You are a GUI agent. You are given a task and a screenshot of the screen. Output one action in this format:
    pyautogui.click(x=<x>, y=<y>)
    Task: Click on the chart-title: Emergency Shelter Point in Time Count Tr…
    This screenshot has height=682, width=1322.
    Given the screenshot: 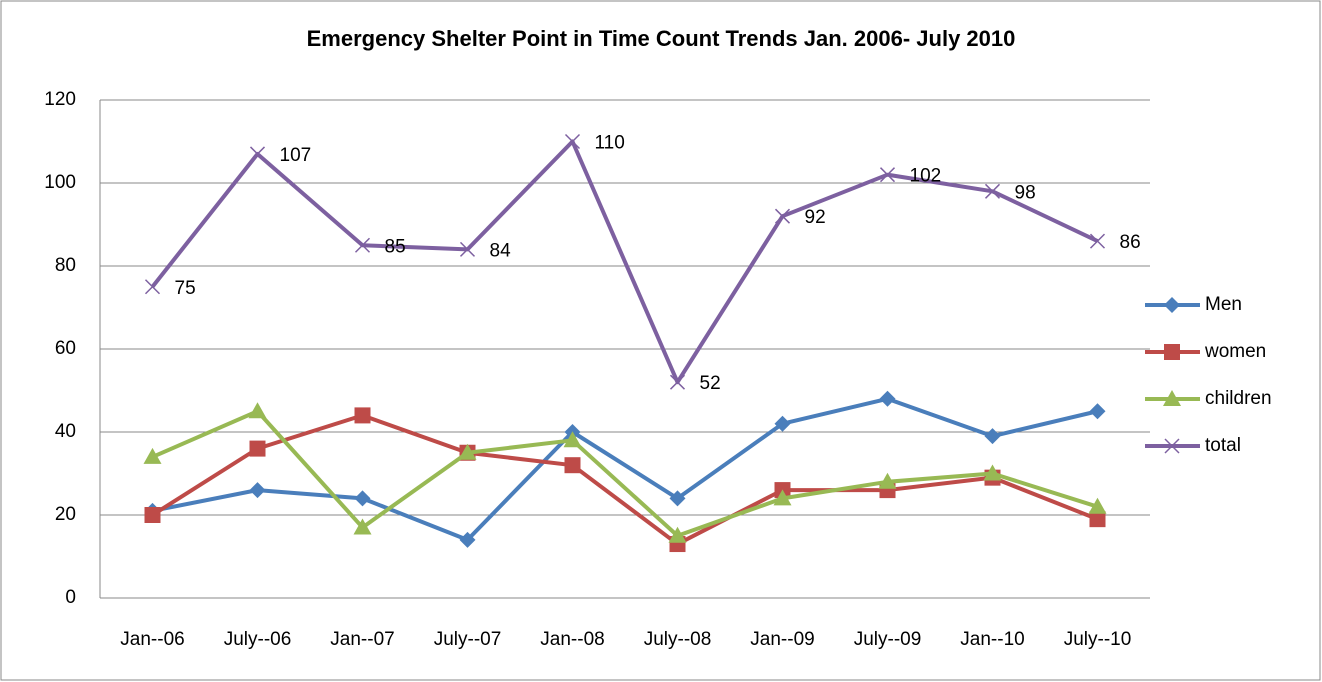 What is the action you would take?
    pyautogui.click(x=661, y=38)
    